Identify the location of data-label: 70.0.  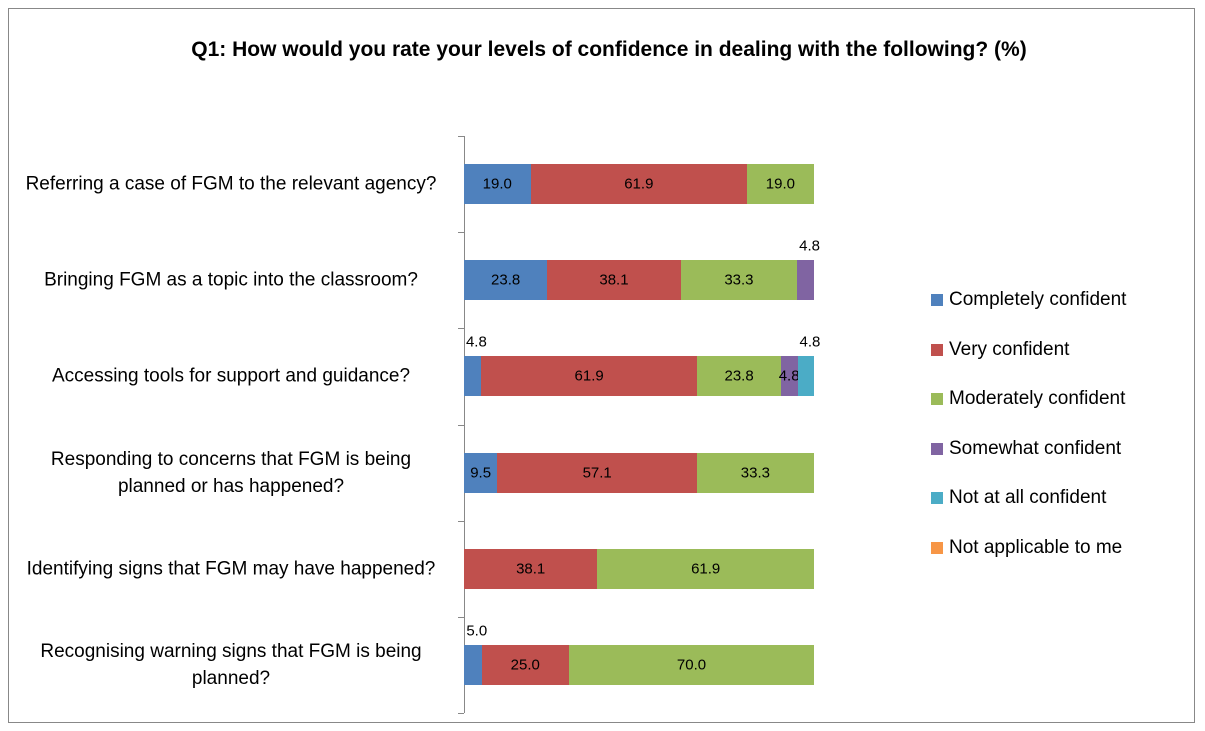
(691, 665).